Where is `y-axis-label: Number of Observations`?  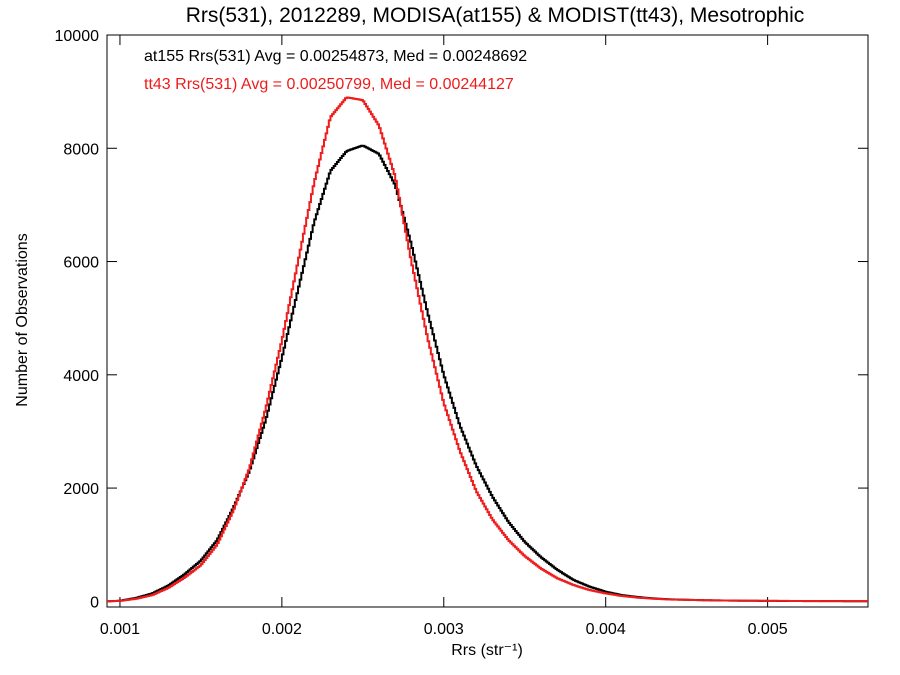 y-axis-label: Number of Observations is located at coordinates (22, 319).